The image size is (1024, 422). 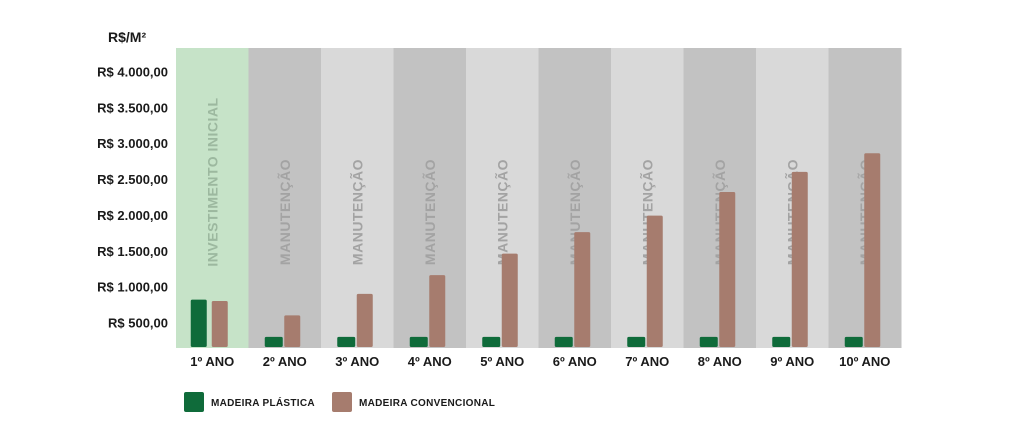 I want to click on x-tick-label: 7º ANO, so click(x=647, y=361).